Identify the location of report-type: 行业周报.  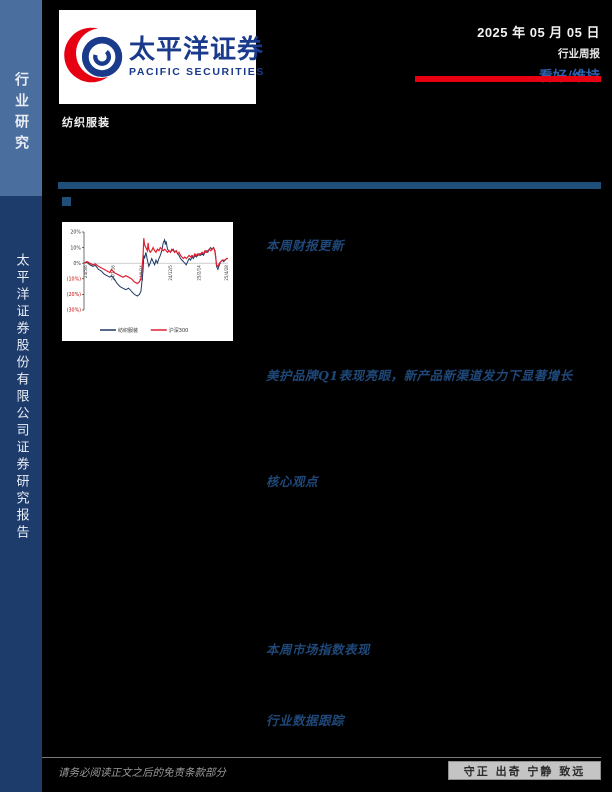
(579, 54).